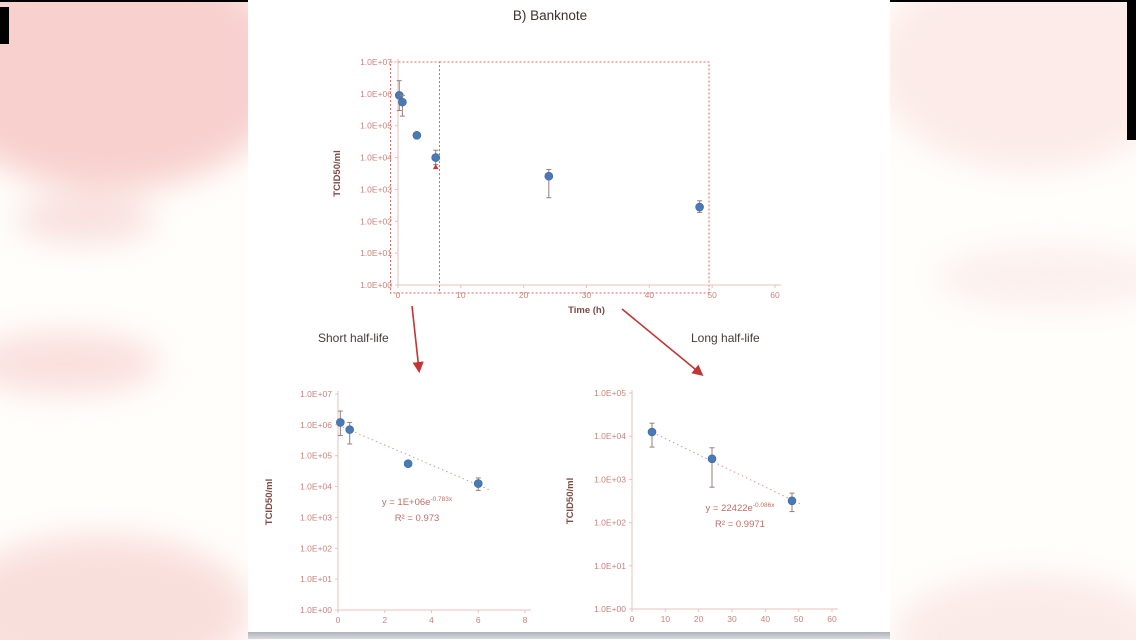 The image size is (1136, 640). I want to click on video-edge-artifact-right, so click(1131, 71).